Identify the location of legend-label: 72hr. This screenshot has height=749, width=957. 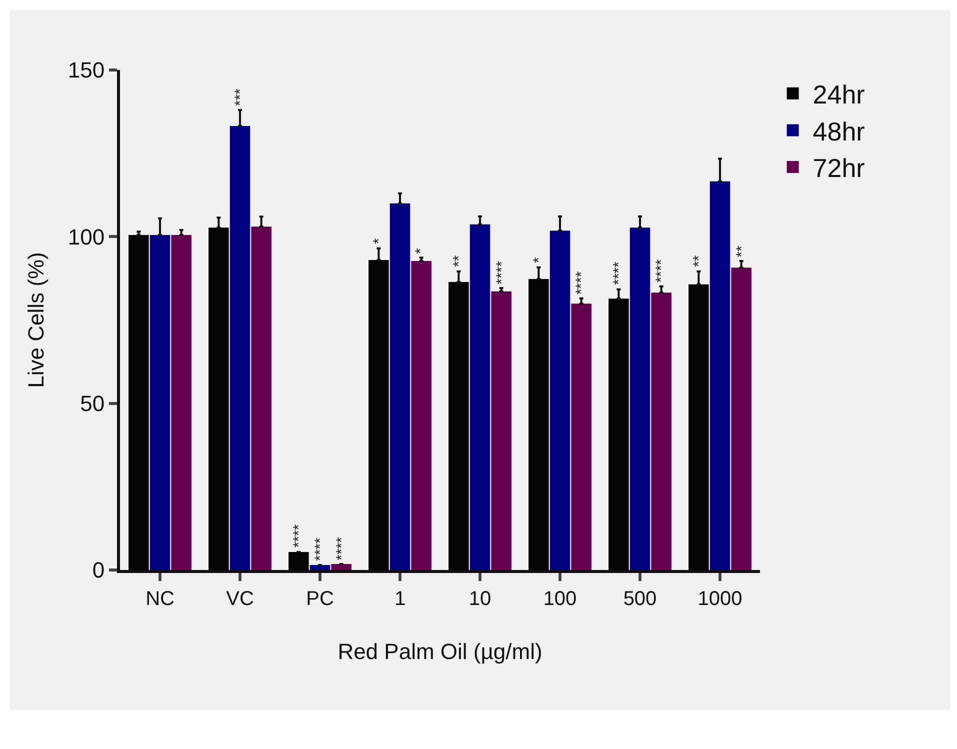
(839, 168).